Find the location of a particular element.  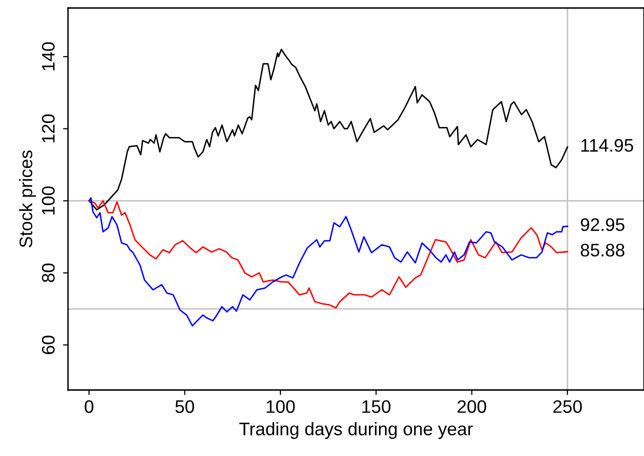

y-tick-label: 140 is located at coordinates (48, 56).